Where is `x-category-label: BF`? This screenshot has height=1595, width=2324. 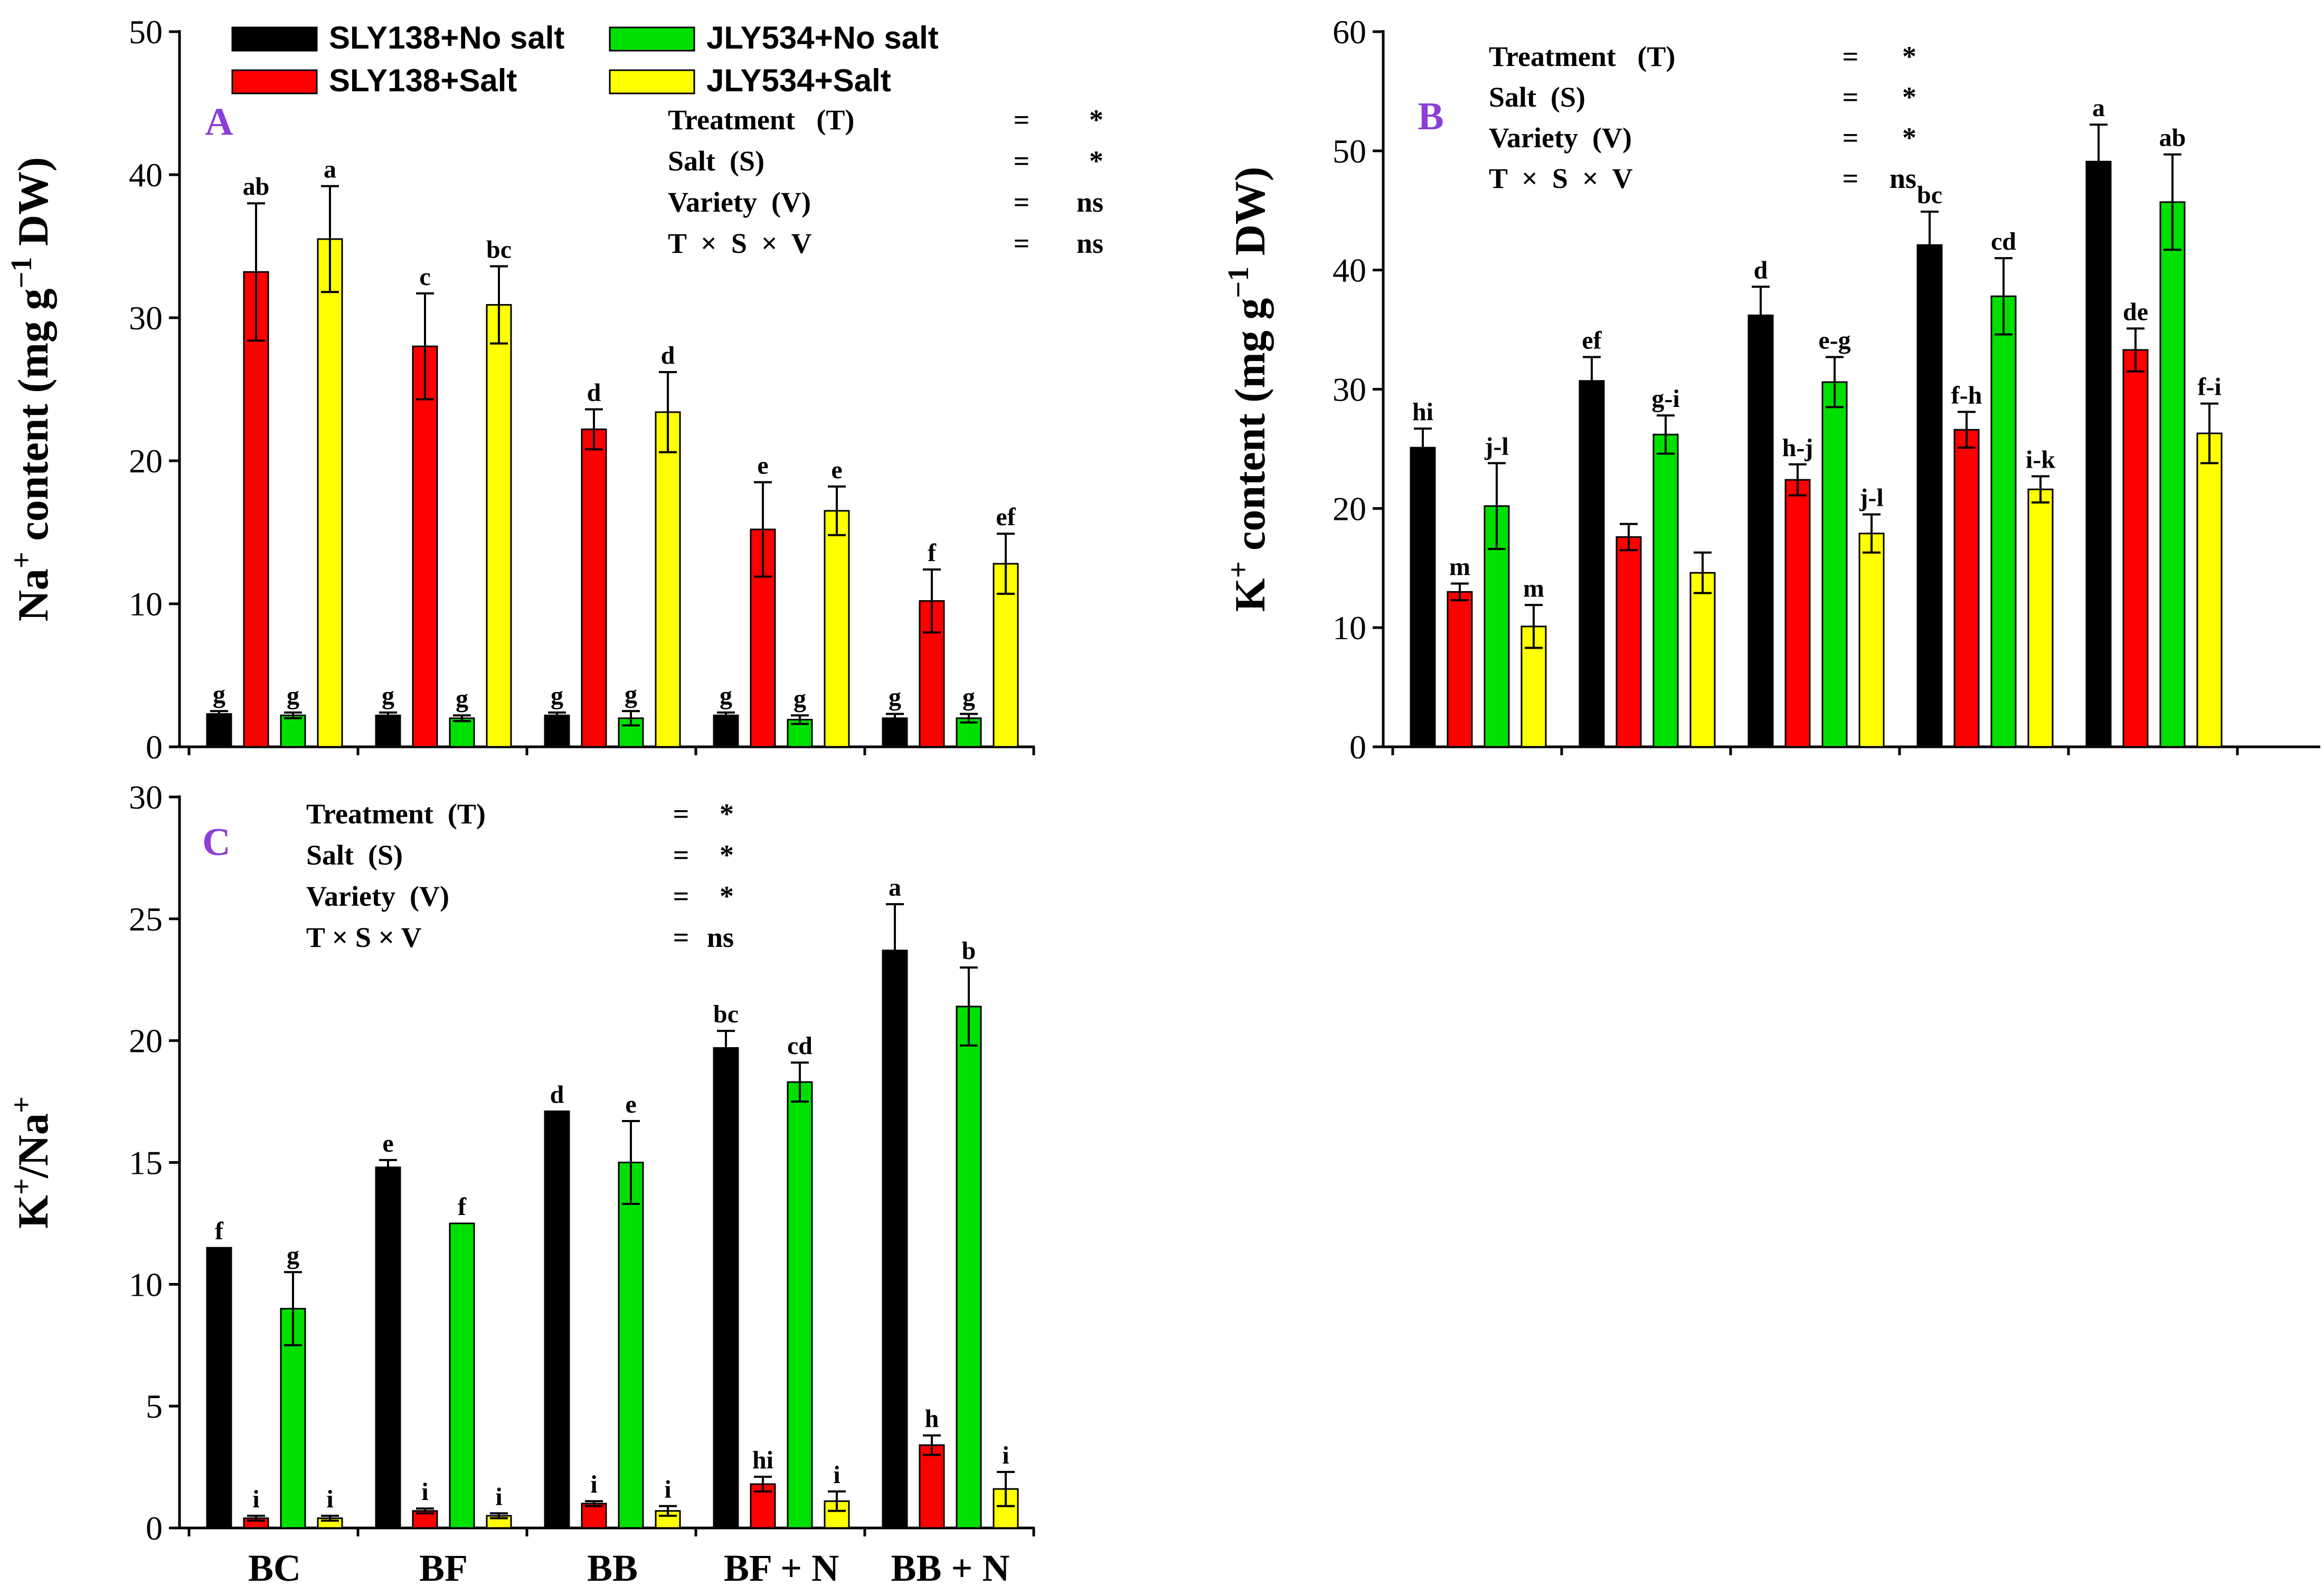
x-category-label: BF is located at coordinates (443, 1568).